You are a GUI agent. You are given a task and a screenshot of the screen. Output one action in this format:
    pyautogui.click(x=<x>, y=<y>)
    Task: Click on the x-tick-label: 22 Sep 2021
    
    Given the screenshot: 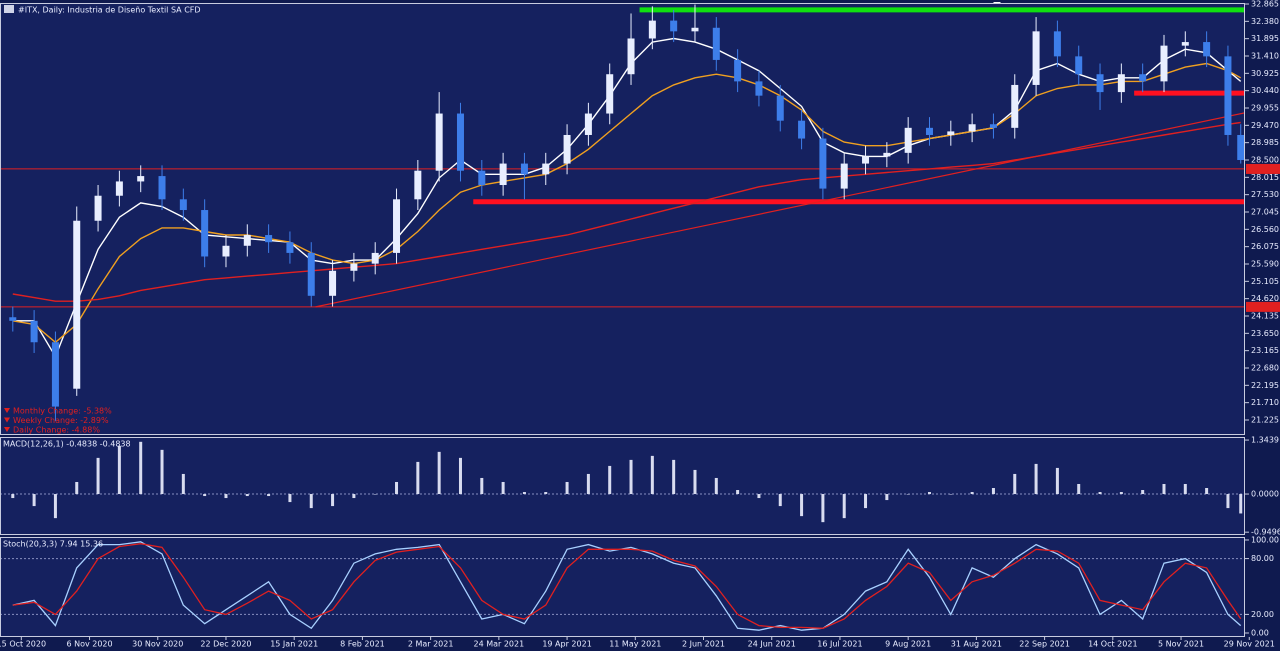 What is the action you would take?
    pyautogui.click(x=1044, y=644)
    